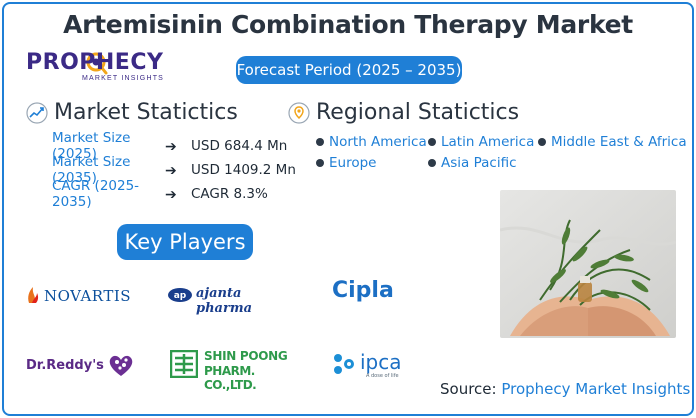  I want to click on stat-value: USD 1409.2 Mn, so click(243, 170).